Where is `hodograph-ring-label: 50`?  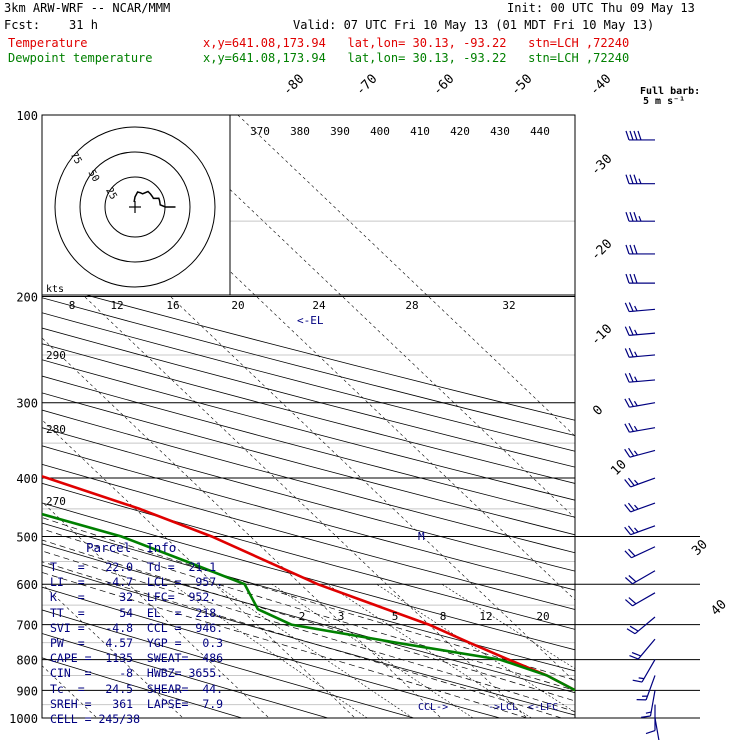 hodograph-ring-label: 50 is located at coordinates (94, 176).